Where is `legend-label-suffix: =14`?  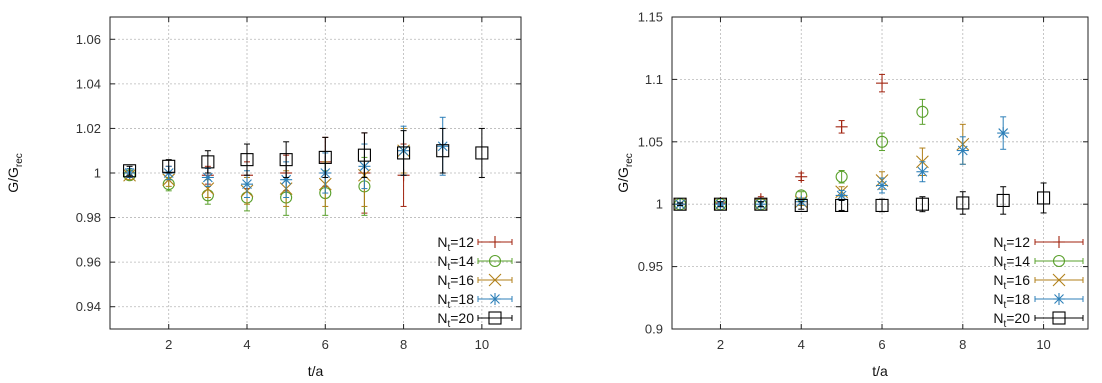
legend-label-suffix: =14 is located at coordinates (1018, 261).